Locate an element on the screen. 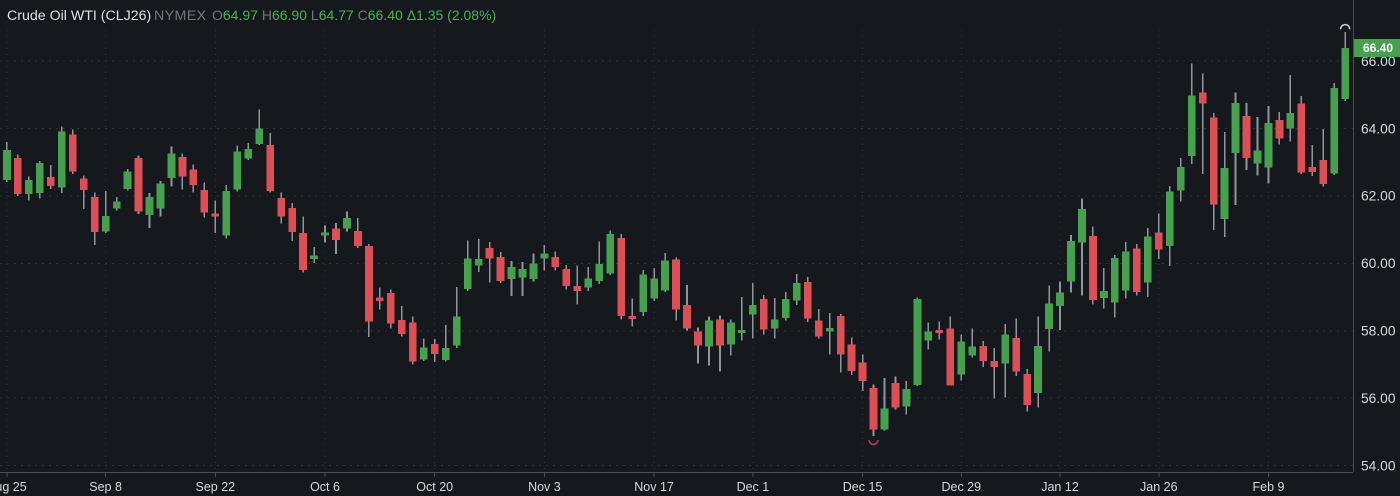  svg-text: 66.00 is located at coordinates (1378, 61).